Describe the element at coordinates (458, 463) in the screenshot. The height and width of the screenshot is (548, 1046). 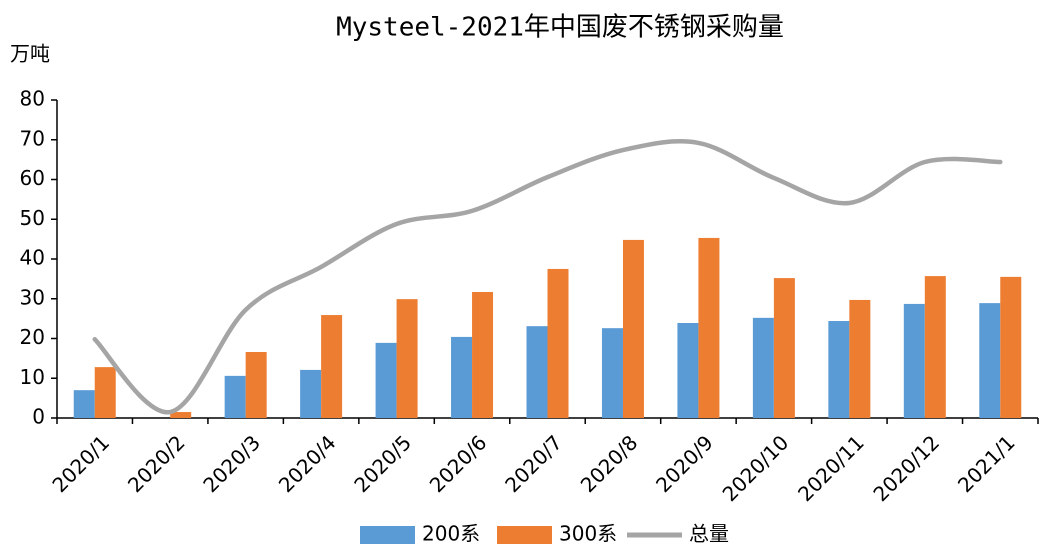
I see `x-tick-label: 2020/6` at that location.